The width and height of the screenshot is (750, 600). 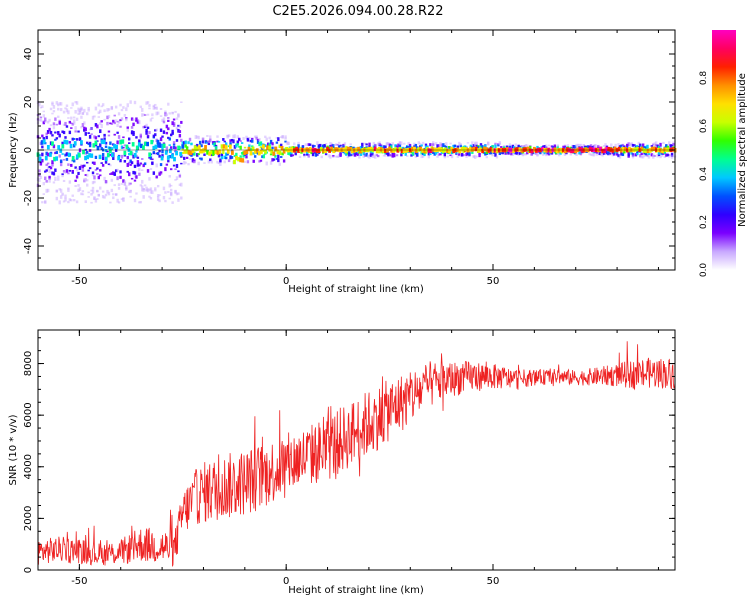 I want to click on snr-y-tick-label: 2000, so click(x=28, y=518).